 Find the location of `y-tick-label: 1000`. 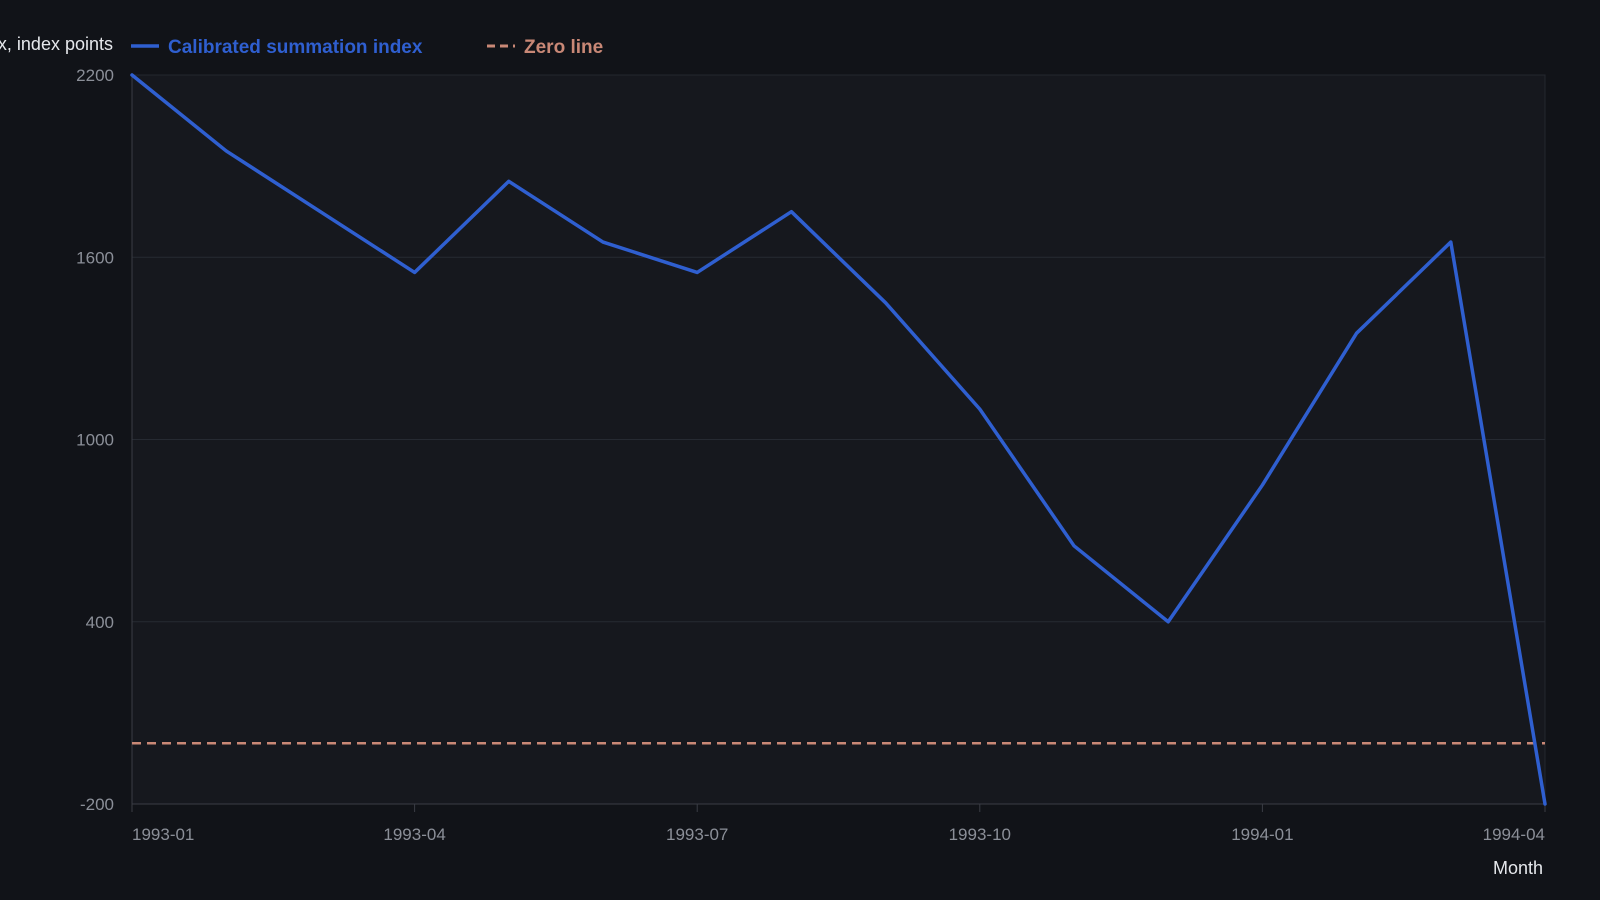

y-tick-label: 1000 is located at coordinates (95, 440).